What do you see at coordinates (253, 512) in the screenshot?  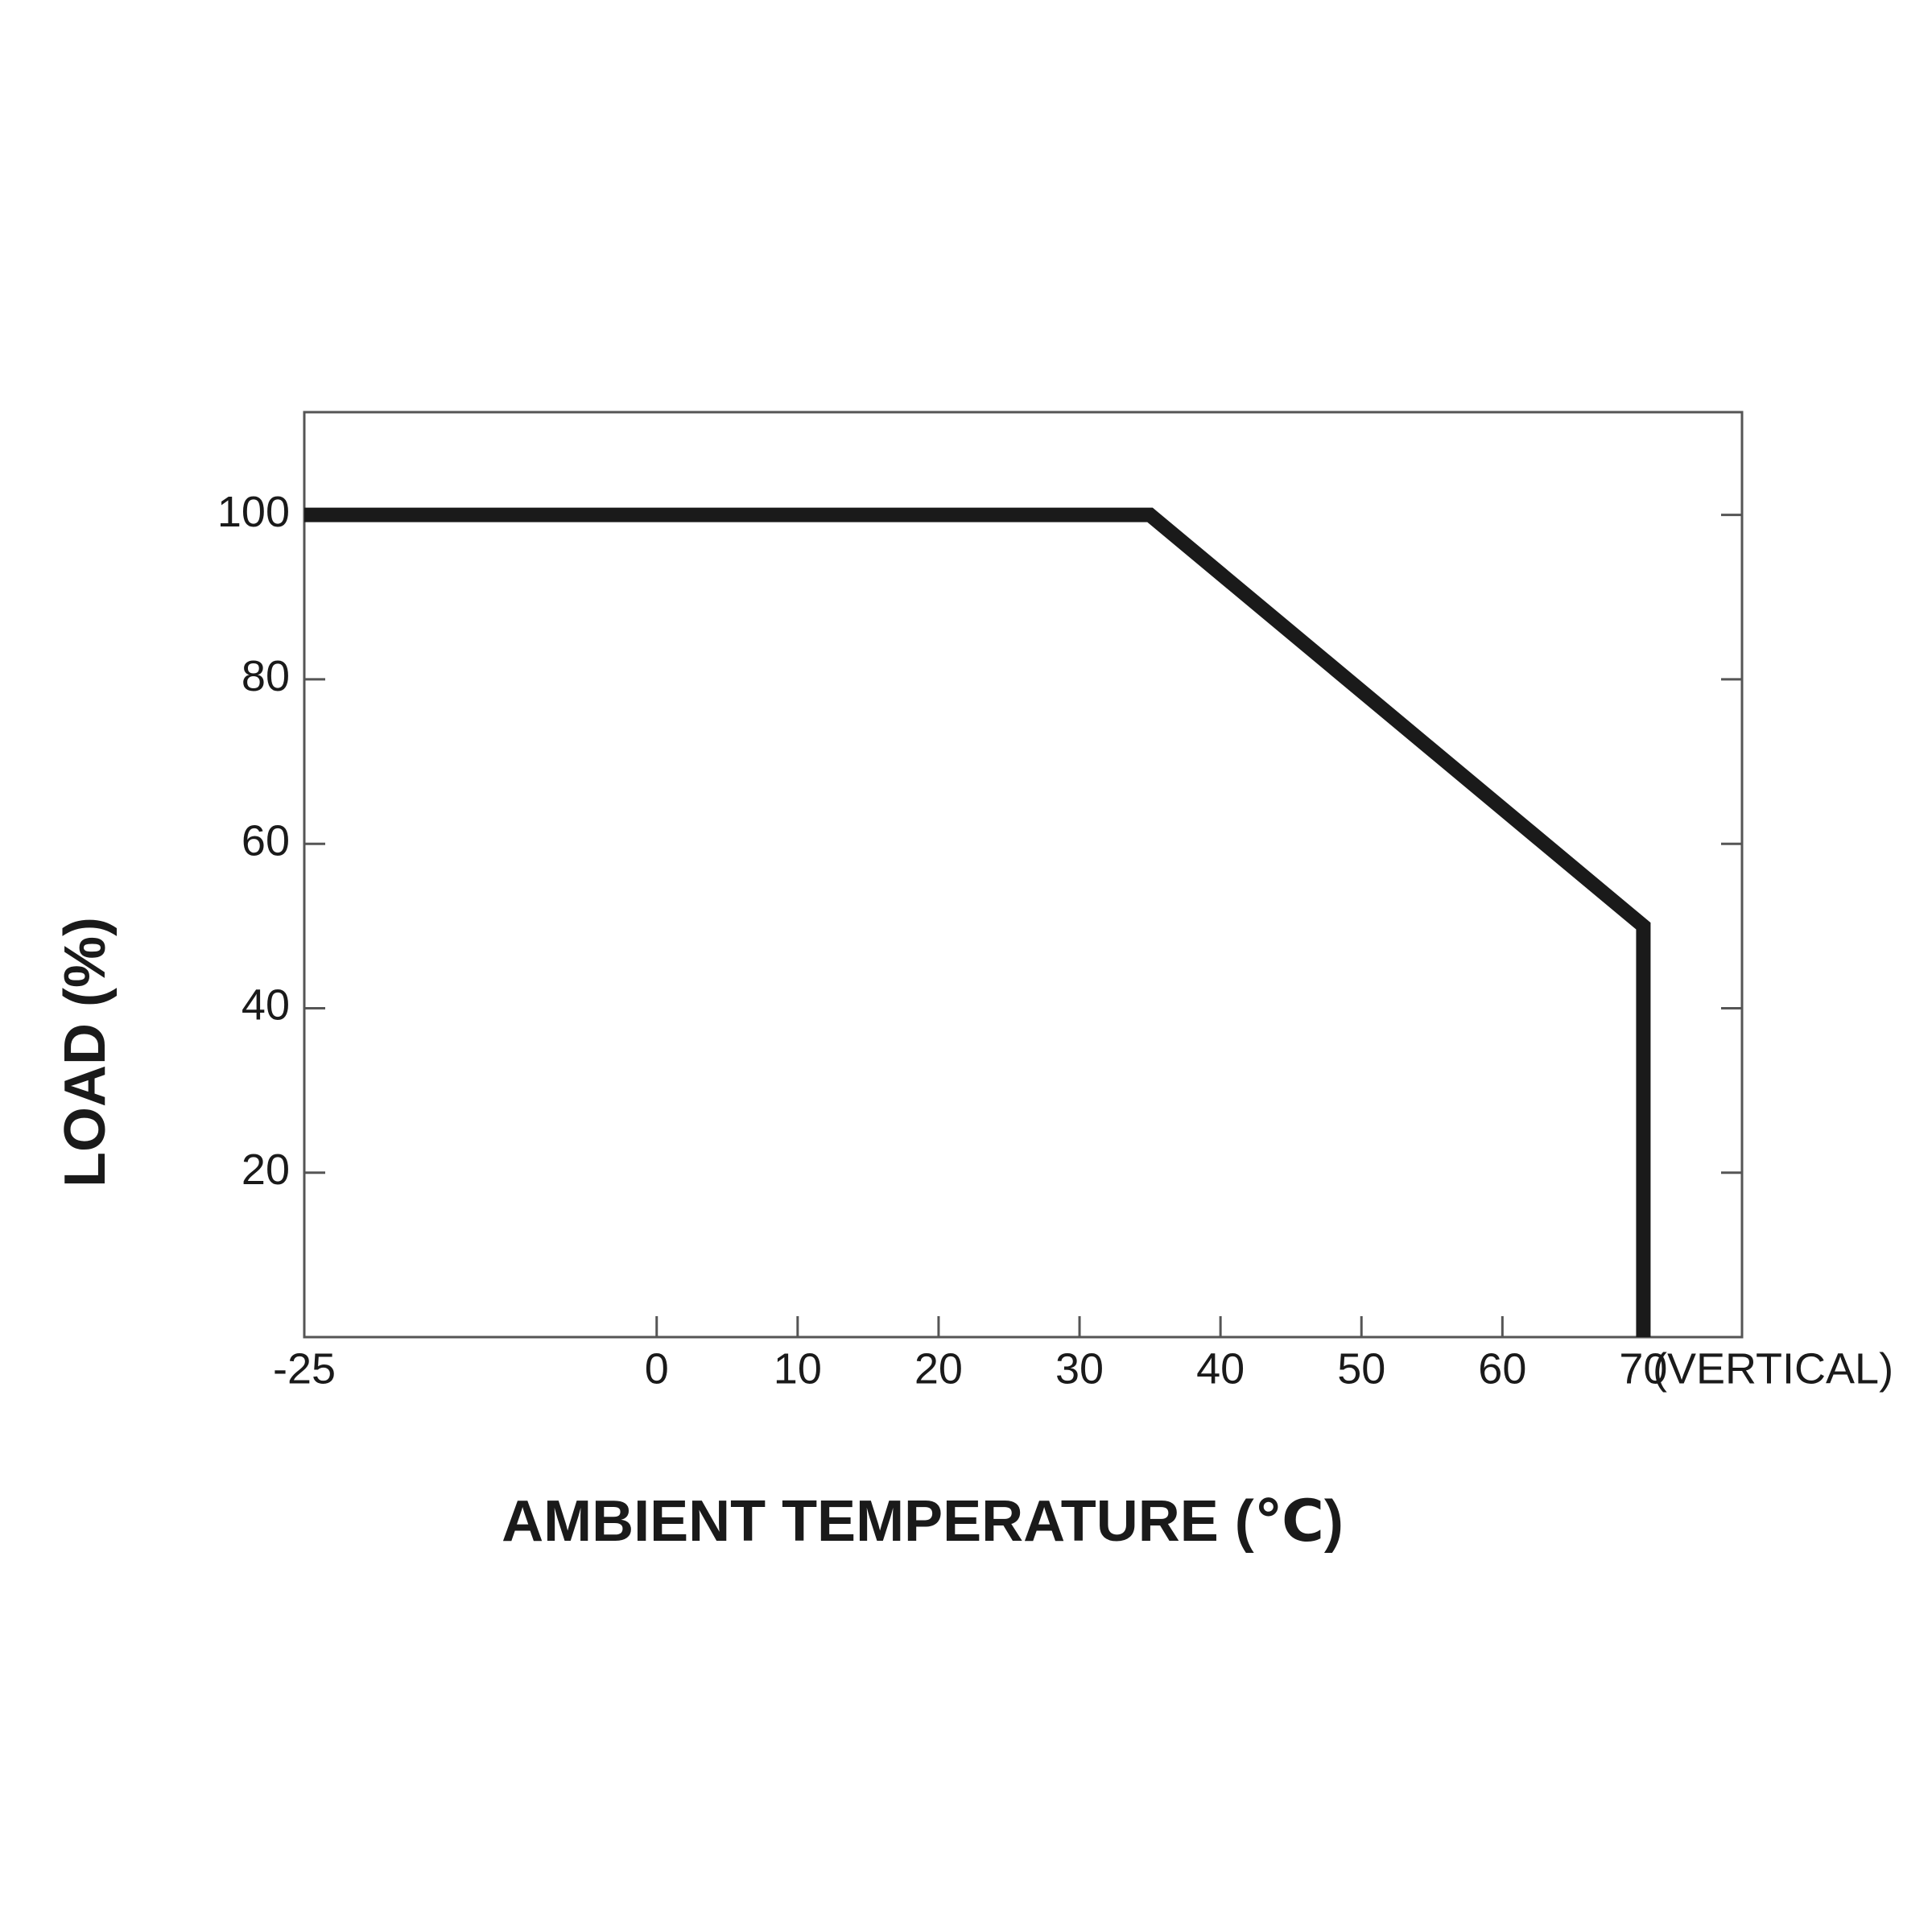 I see `y-tick-label: 100` at bounding box center [253, 512].